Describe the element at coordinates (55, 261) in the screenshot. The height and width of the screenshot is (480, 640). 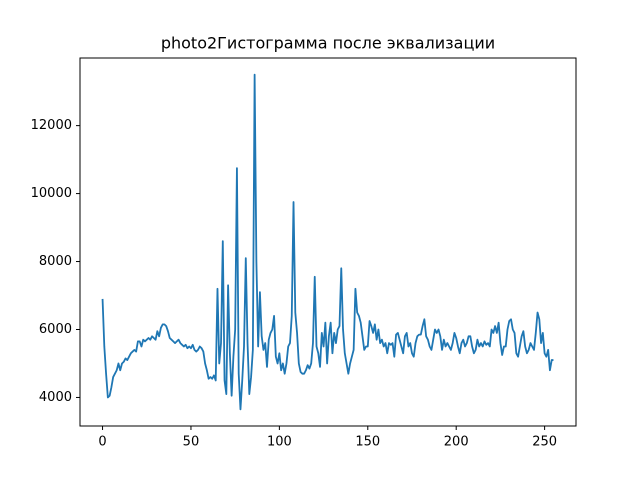
I see `y-tick-label: 8000` at that location.